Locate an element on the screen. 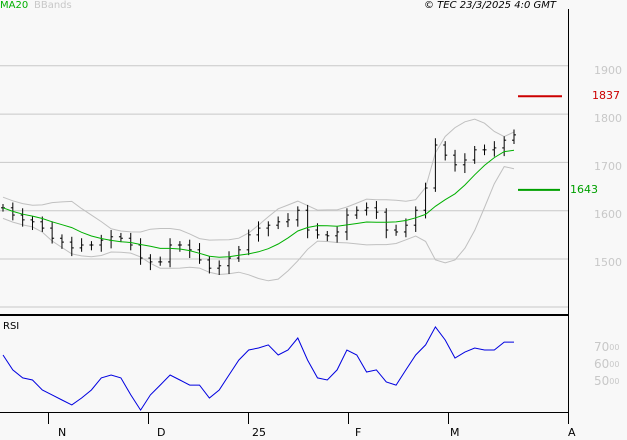 The image size is (627, 440). rsi-tick-value: 70 is located at coordinates (602, 347).